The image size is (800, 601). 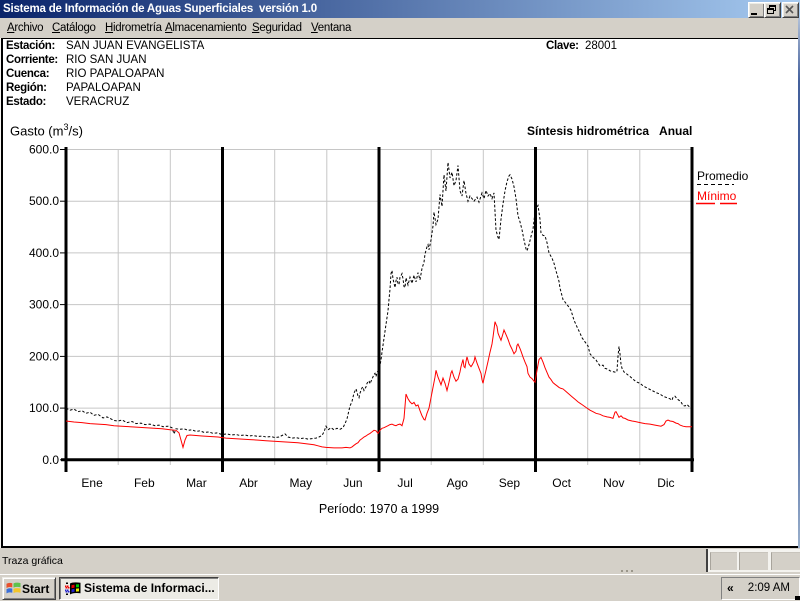 I want to click on svg-text: Mar, so click(x=196, y=483).